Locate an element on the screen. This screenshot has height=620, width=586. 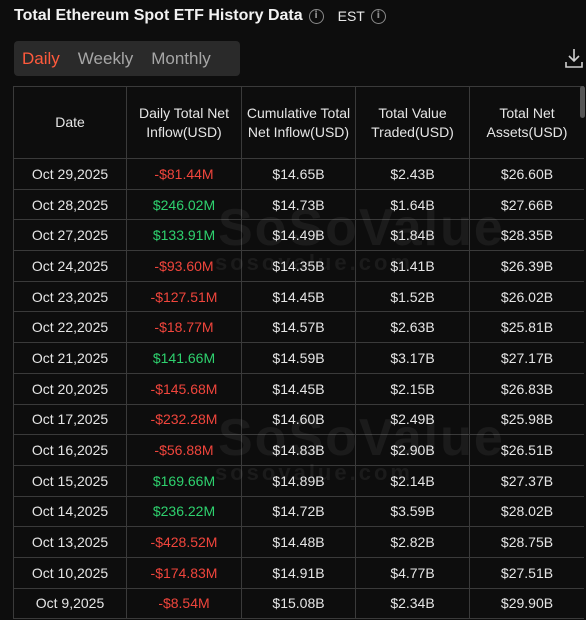
cell-total-value-traded: $1.84B is located at coordinates (412, 235).